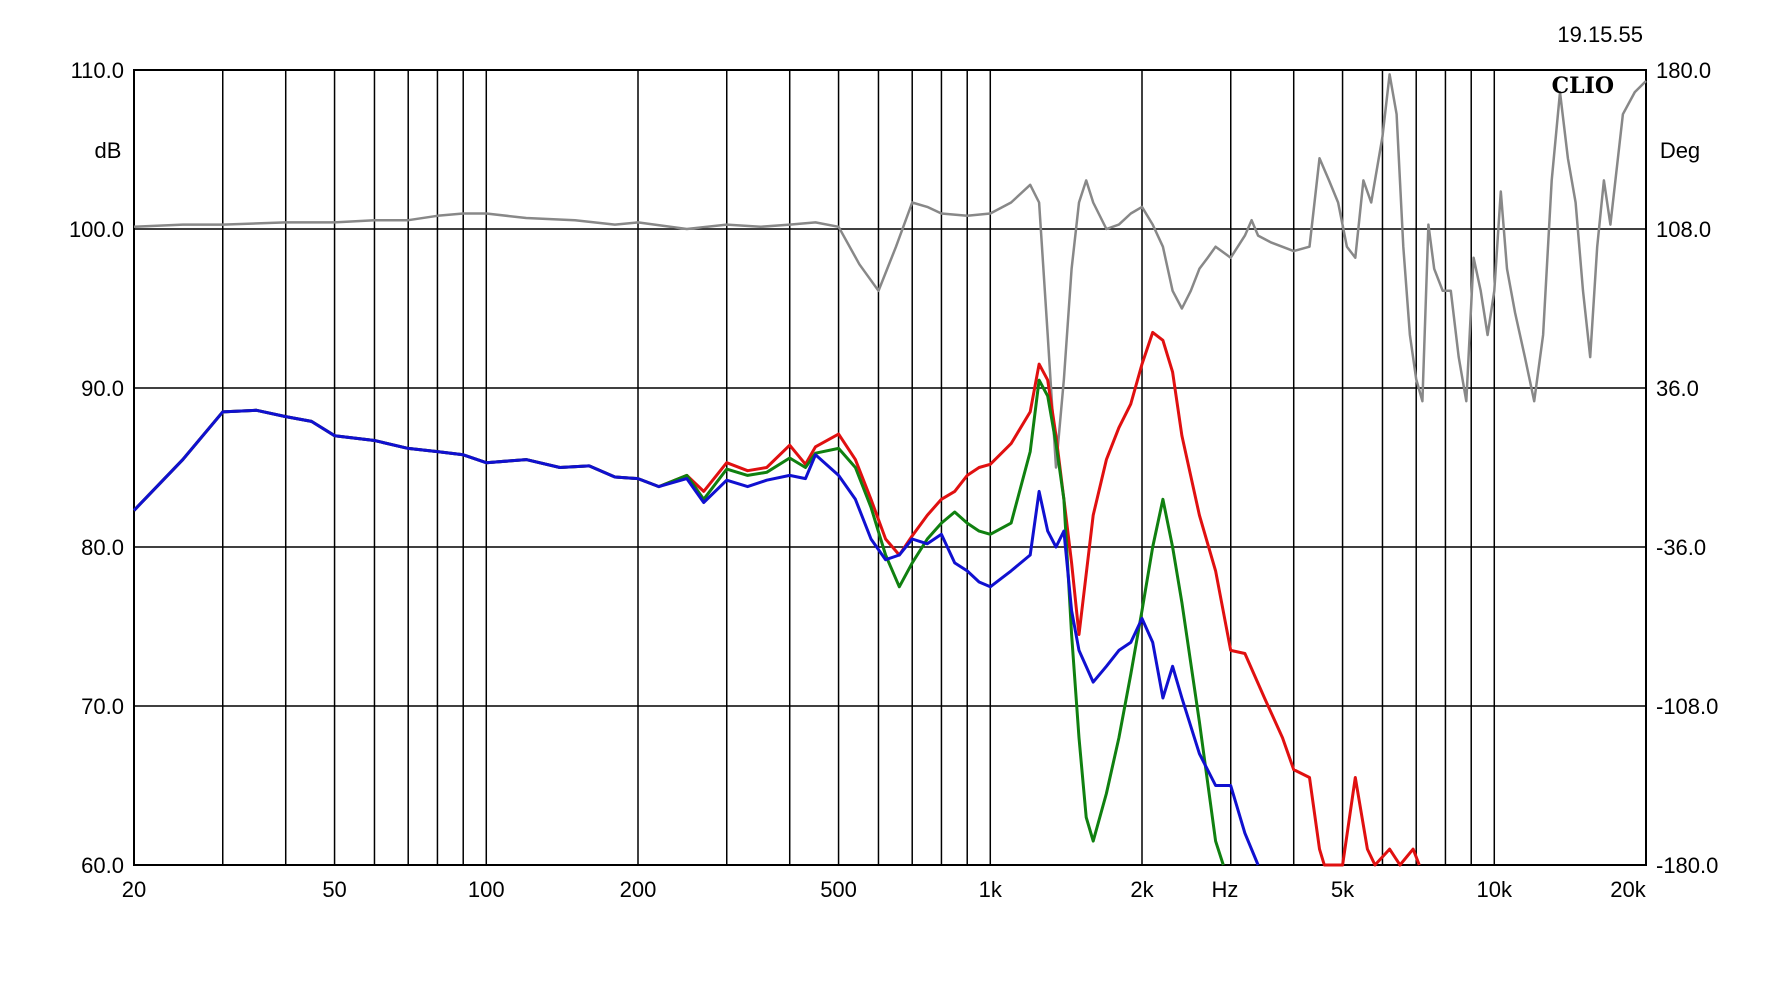 The width and height of the screenshot is (1772, 1001). I want to click on x-tick-label: 200, so click(638, 889).